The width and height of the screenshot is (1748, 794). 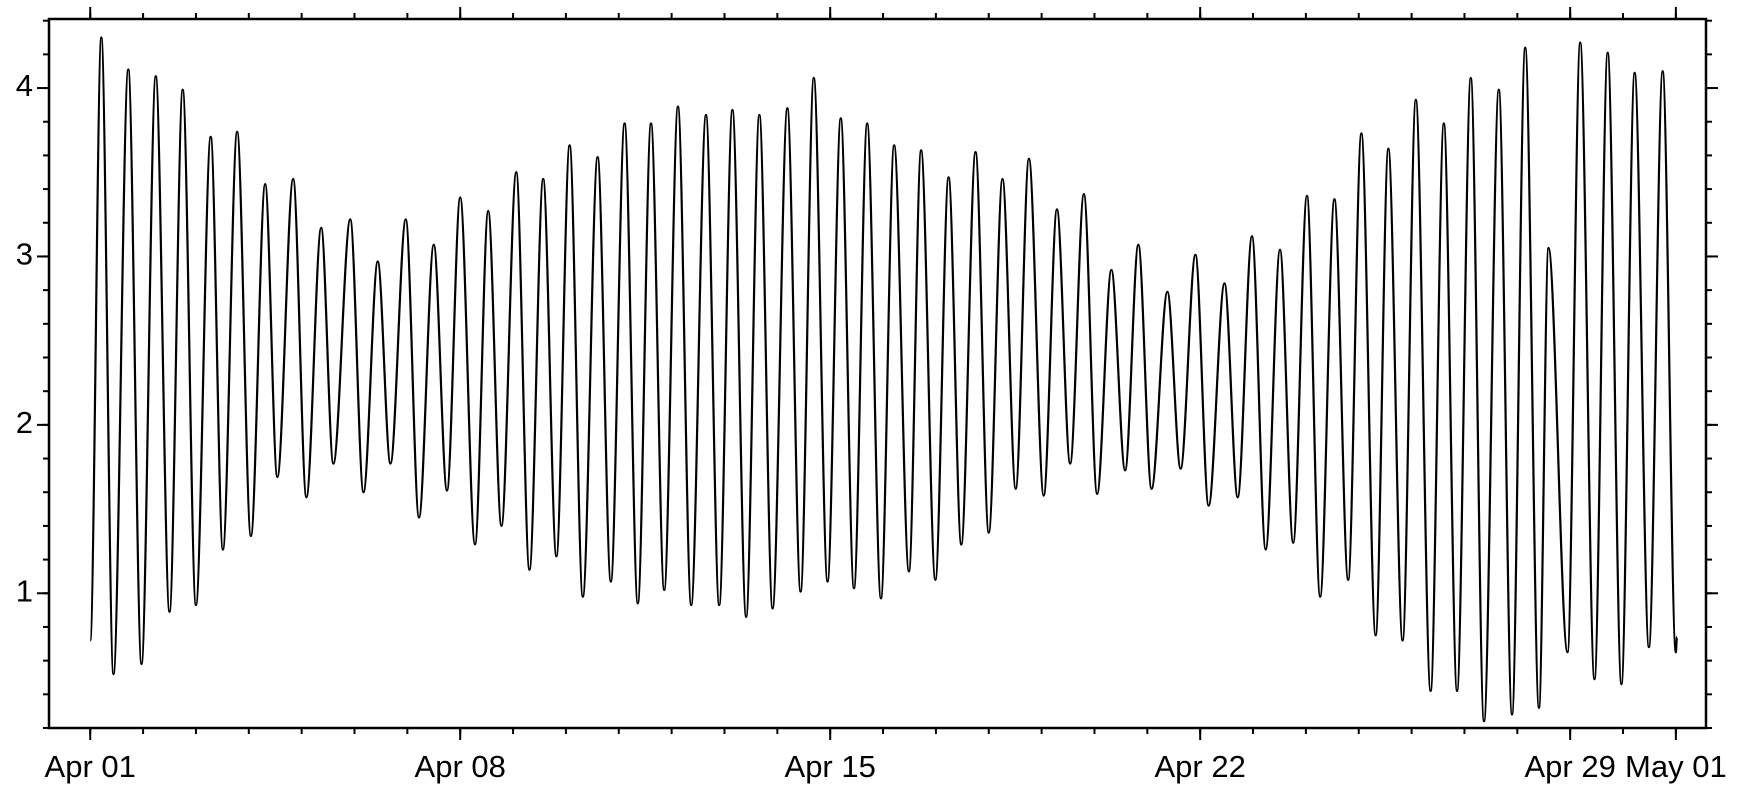 I want to click on y-tick-label: 1, so click(x=24, y=590).